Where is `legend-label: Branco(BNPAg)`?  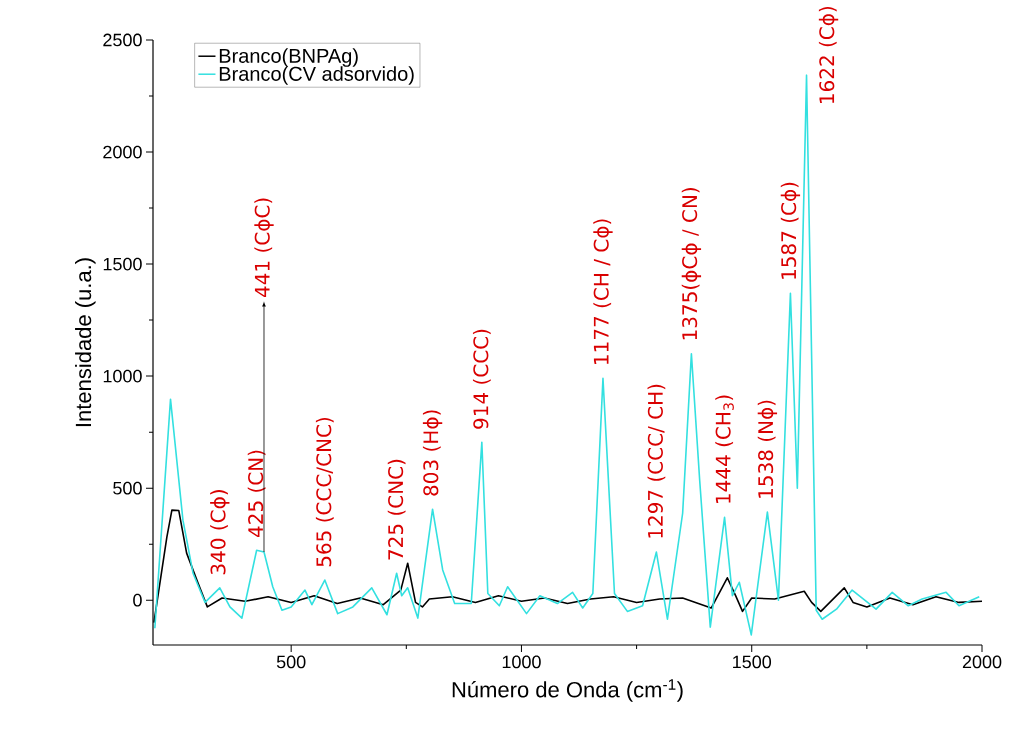 legend-label: Branco(BNPAg) is located at coordinates (288, 57).